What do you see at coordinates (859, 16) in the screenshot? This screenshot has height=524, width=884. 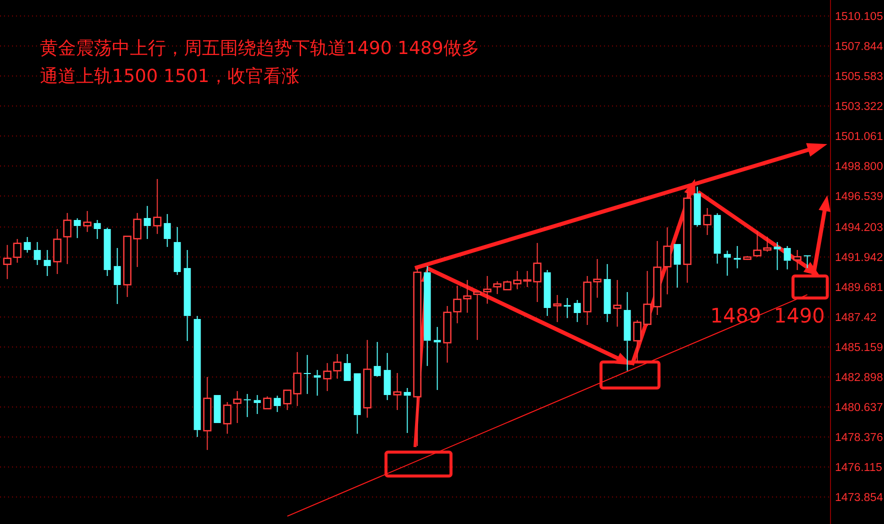 I see `y-tick-label: 1510.105` at bounding box center [859, 16].